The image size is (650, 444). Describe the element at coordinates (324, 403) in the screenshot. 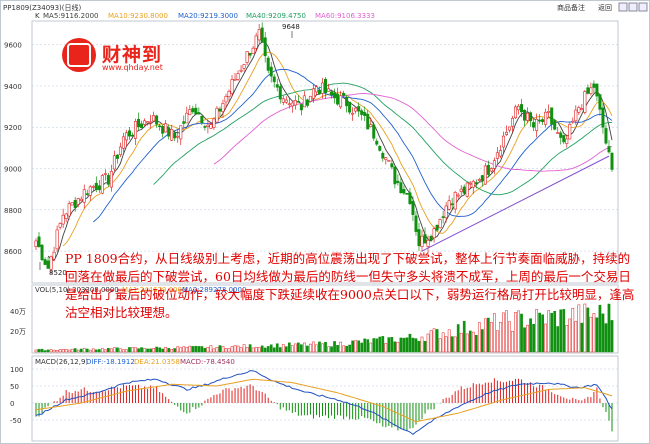

I see `macd-diff-line` at that location.